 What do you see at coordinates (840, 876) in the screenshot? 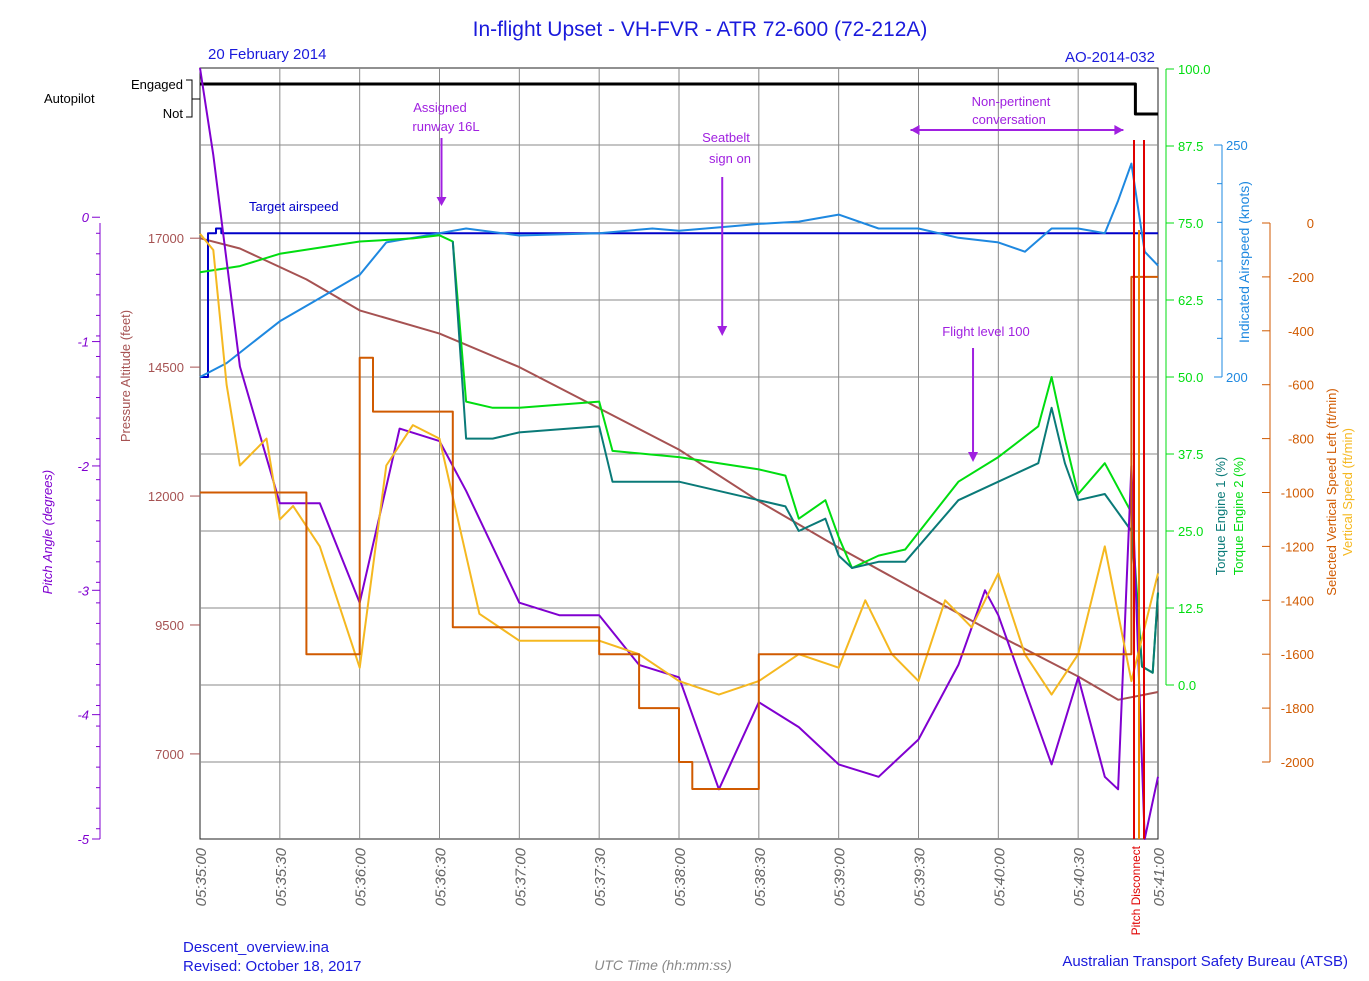
I see `x-tick-label: 05:39:00` at bounding box center [840, 876].